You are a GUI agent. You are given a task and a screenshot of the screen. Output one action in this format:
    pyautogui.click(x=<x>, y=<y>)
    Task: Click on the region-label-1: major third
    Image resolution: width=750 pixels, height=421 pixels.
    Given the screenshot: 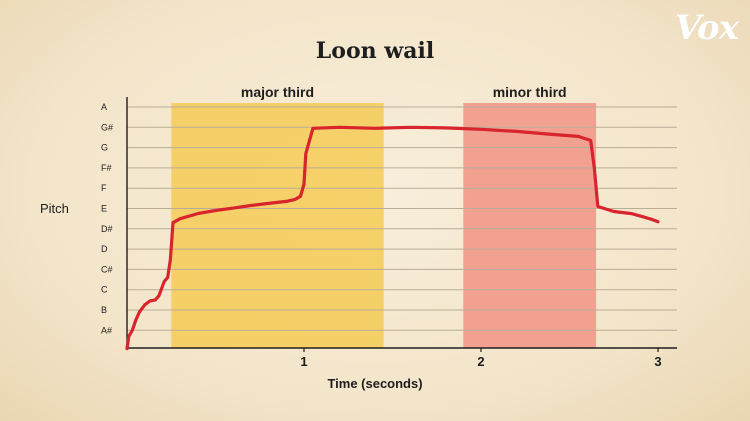 What is the action you would take?
    pyautogui.click(x=277, y=92)
    